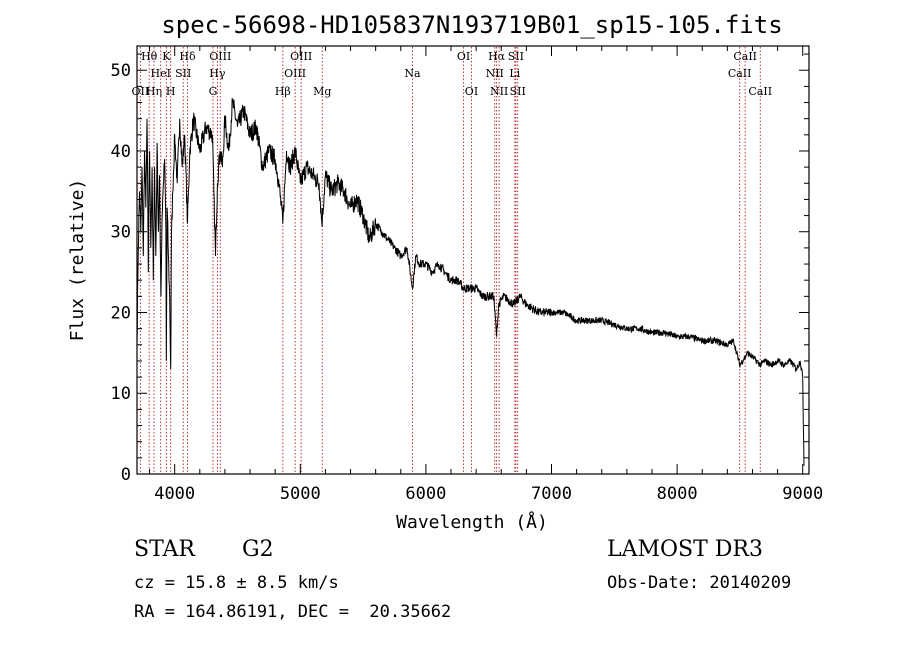  Describe the element at coordinates (463, 56) in the screenshot. I see `line-label-16: OI` at that location.